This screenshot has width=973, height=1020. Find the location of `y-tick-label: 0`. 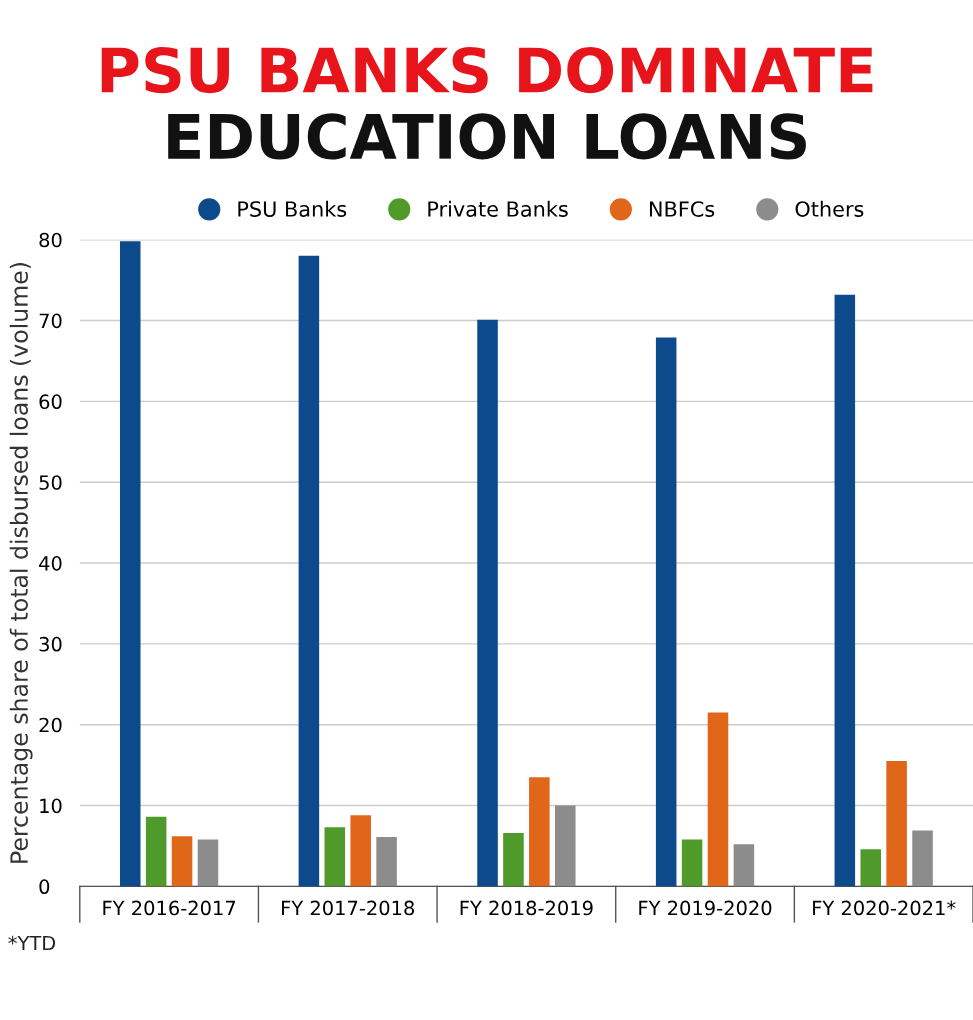

y-tick-label: 0 is located at coordinates (44, 887).